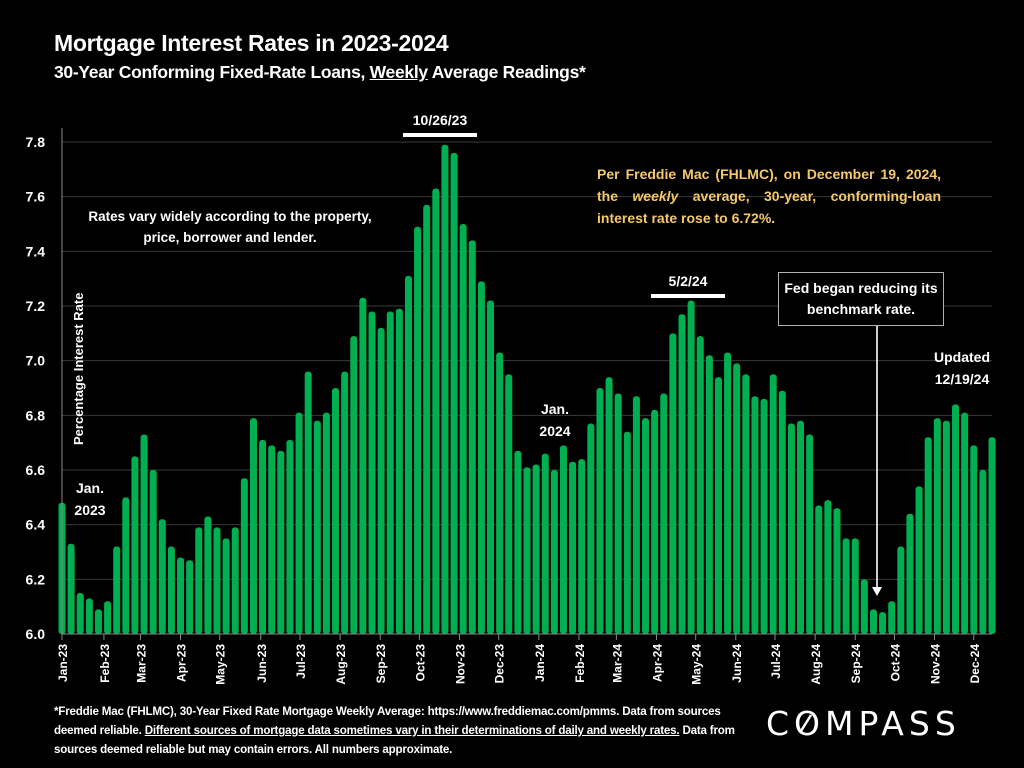  Describe the element at coordinates (440, 120) in the screenshot. I see `peak-2023-label: 10/26/23` at that location.